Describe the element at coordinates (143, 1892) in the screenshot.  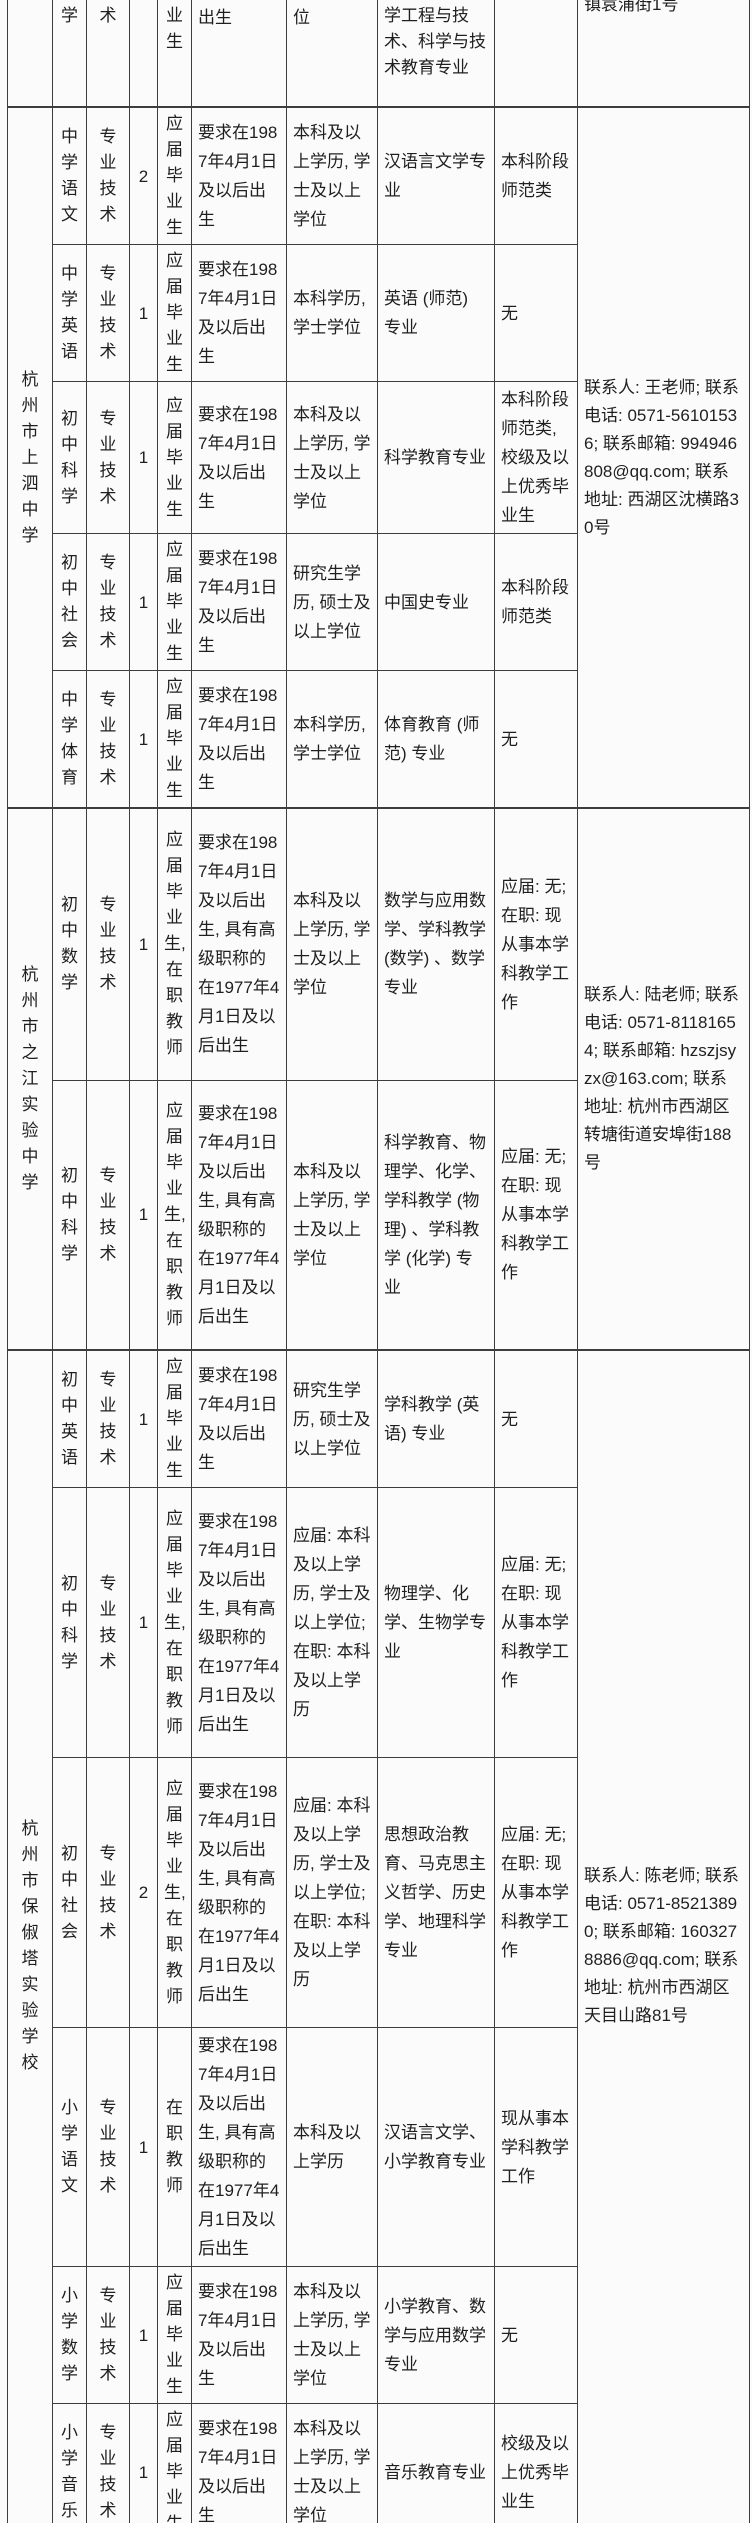
I see `count-cell: 2` at that location.